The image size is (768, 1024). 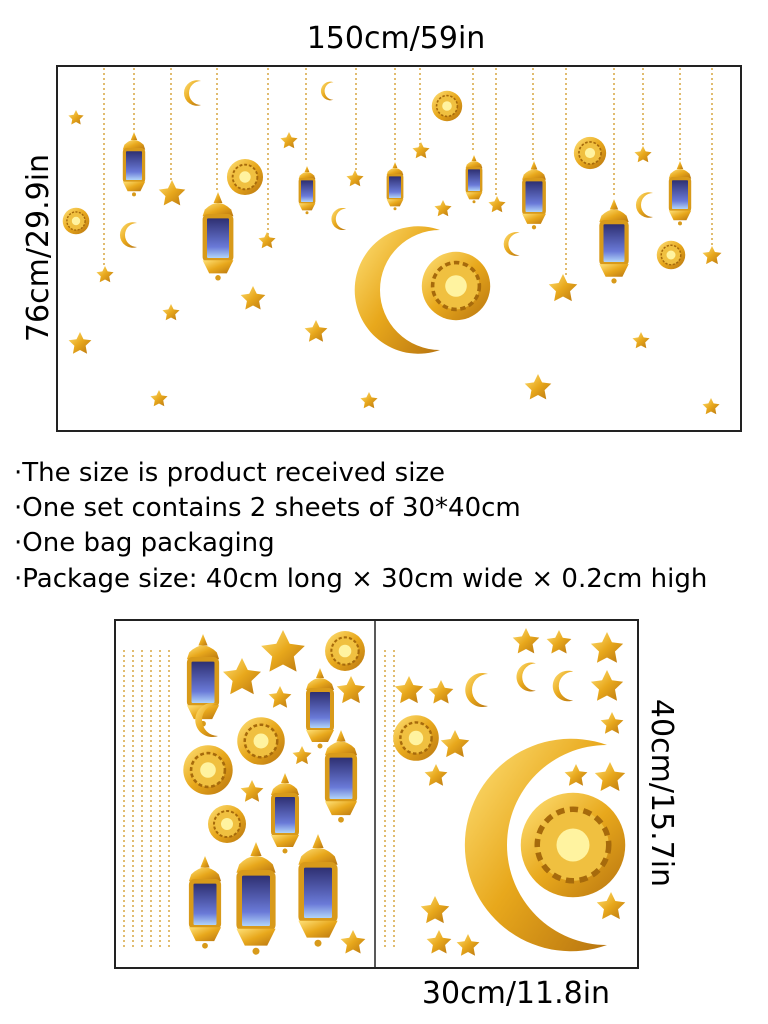 I want to click on sheet-strings, so click(x=259, y=800).